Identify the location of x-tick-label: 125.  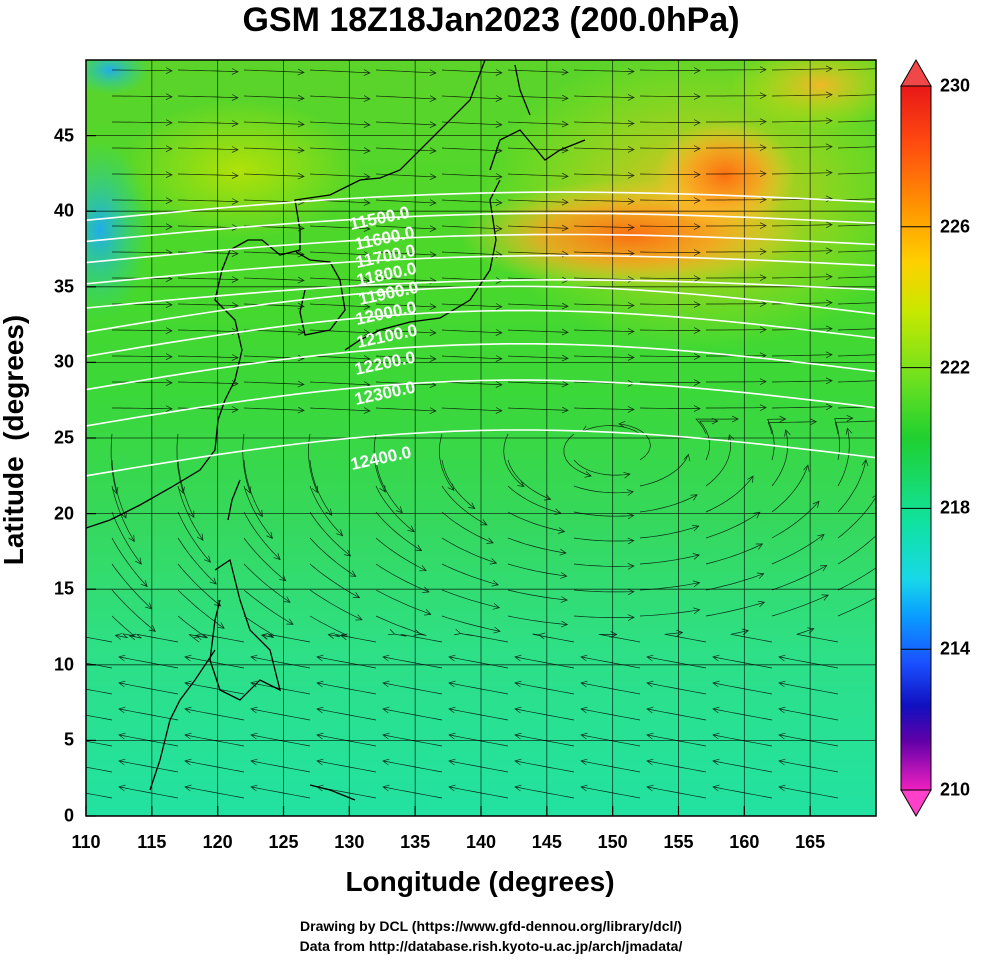
(283, 842).